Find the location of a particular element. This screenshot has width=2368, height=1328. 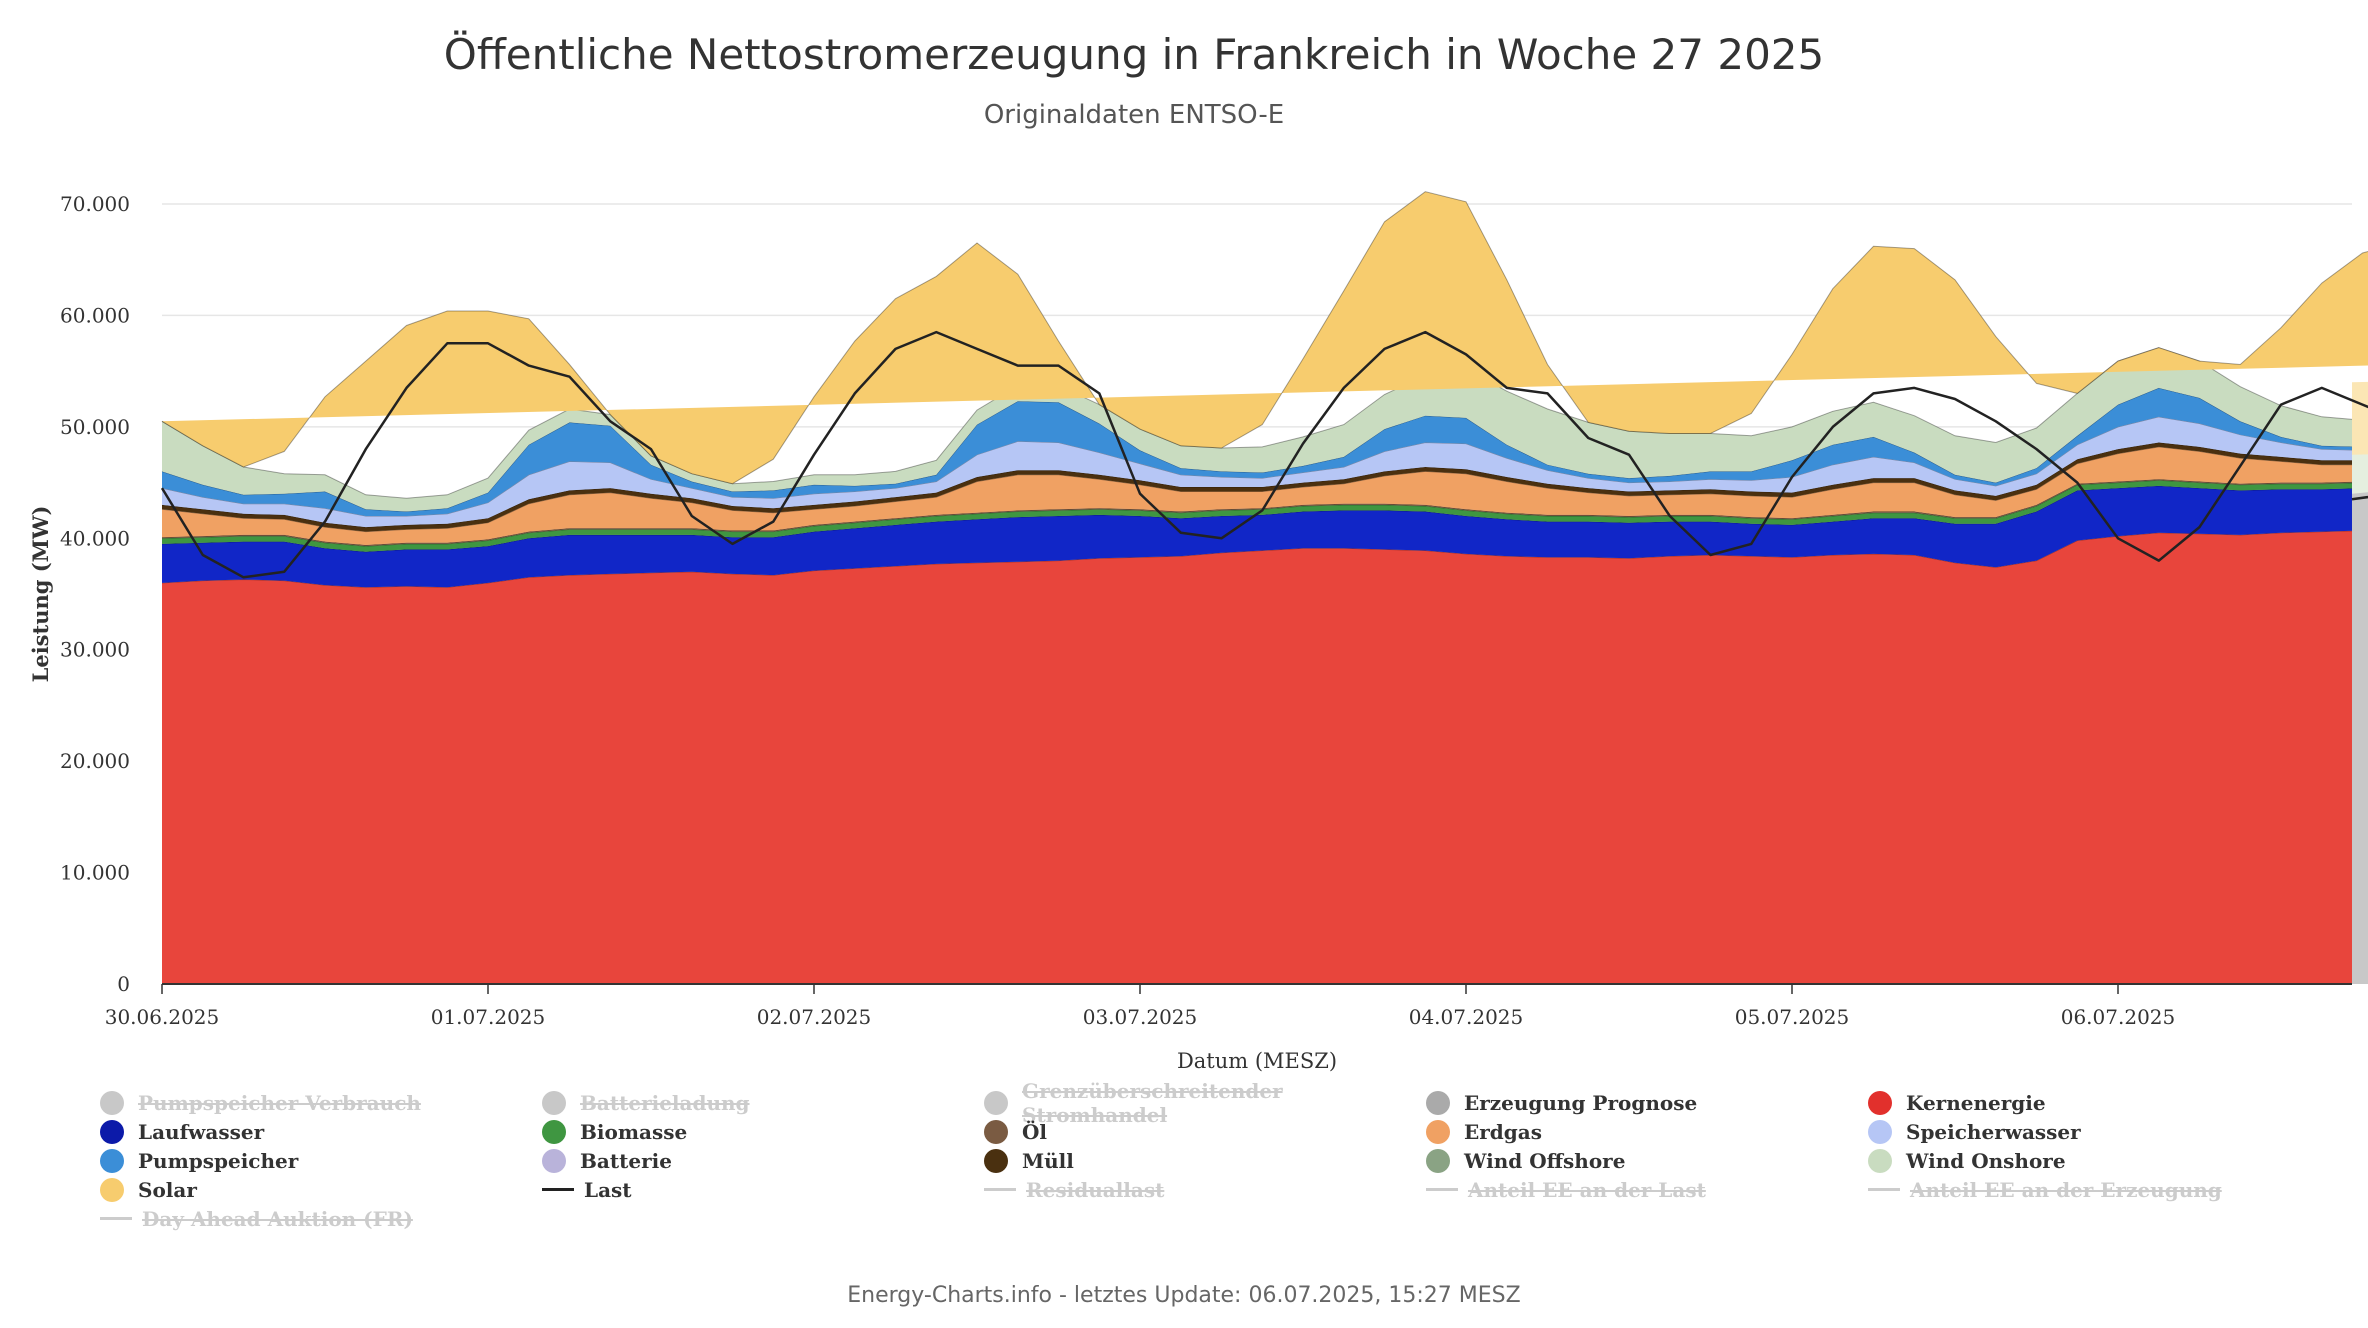

legend-item-pumpspeicher: Pumpspeicher is located at coordinates (321, 1160).